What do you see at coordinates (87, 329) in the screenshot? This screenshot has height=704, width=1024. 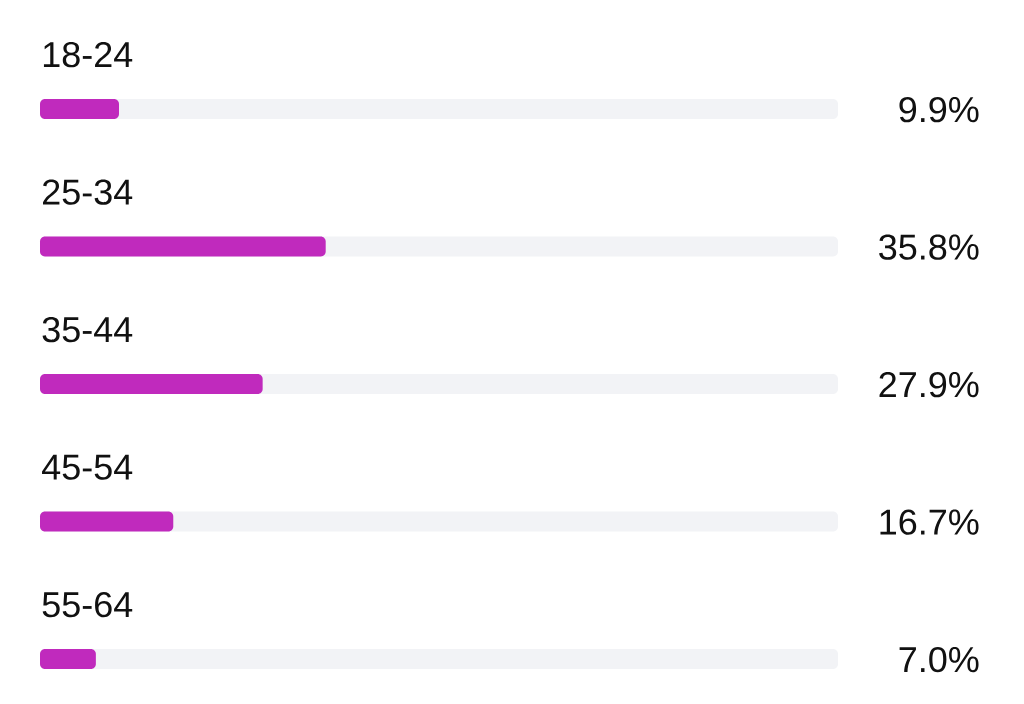 I see `y-tick-label: 35-44` at bounding box center [87, 329].